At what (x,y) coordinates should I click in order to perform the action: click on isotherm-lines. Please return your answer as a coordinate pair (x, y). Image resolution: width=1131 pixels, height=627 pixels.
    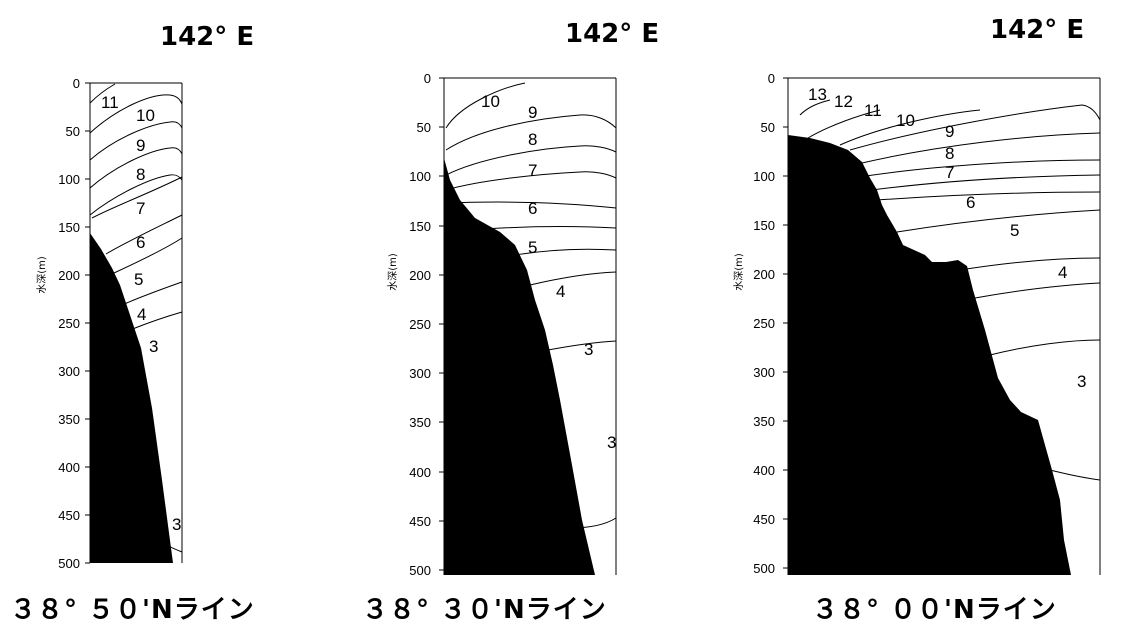
    Looking at the image, I should click on (531, 305).